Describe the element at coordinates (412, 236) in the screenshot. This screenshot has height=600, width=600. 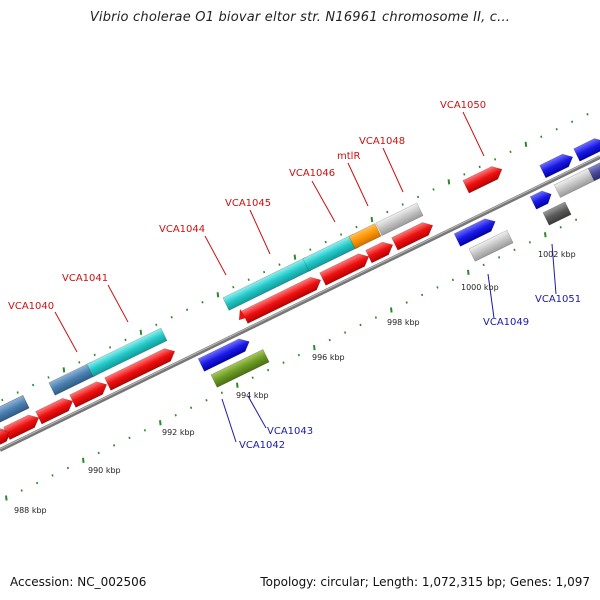
I see `gene-red-i` at that location.